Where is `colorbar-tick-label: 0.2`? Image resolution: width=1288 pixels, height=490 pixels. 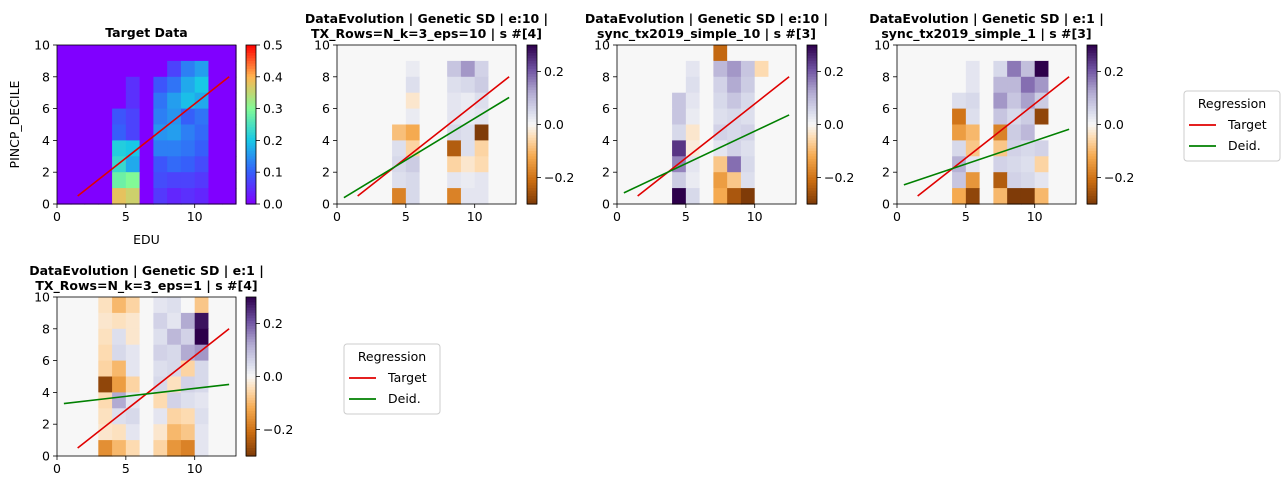
colorbar-tick-label: 0.2 is located at coordinates (1114, 71).